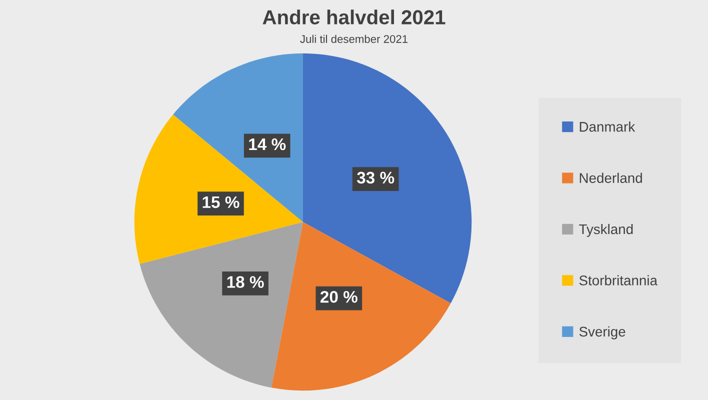 The image size is (708, 400). I want to click on data-label: 20 %, so click(339, 296).